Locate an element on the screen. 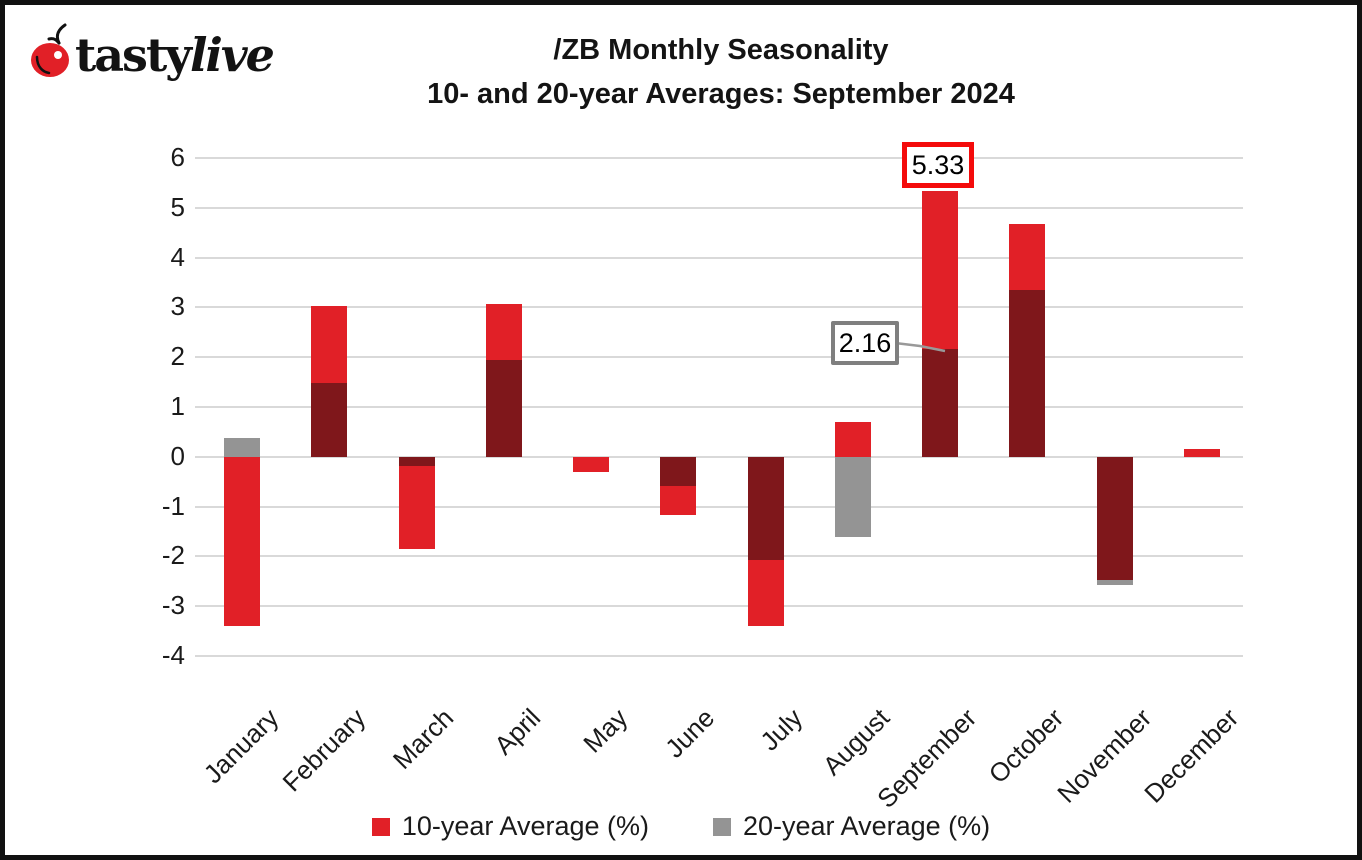  y-axis-tick-label: 6 is located at coordinates (177, 156).